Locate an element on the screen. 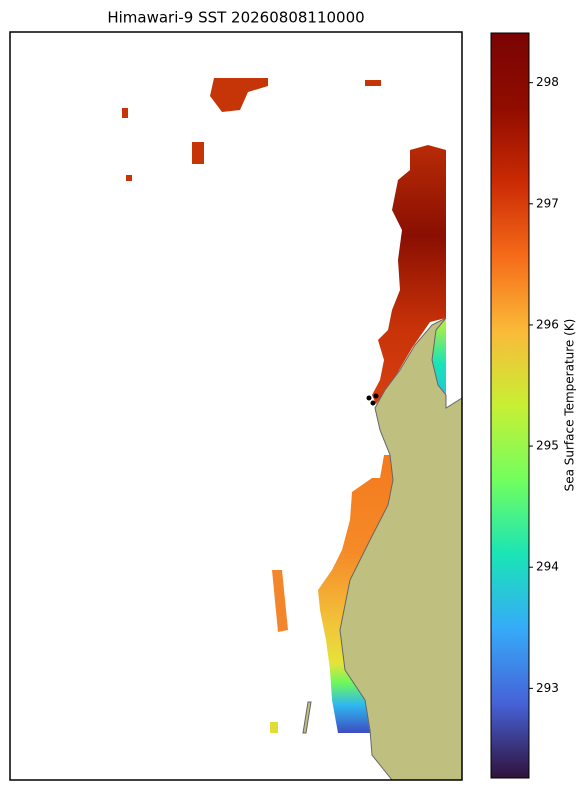  sst-south is located at coordinates (355, 594).